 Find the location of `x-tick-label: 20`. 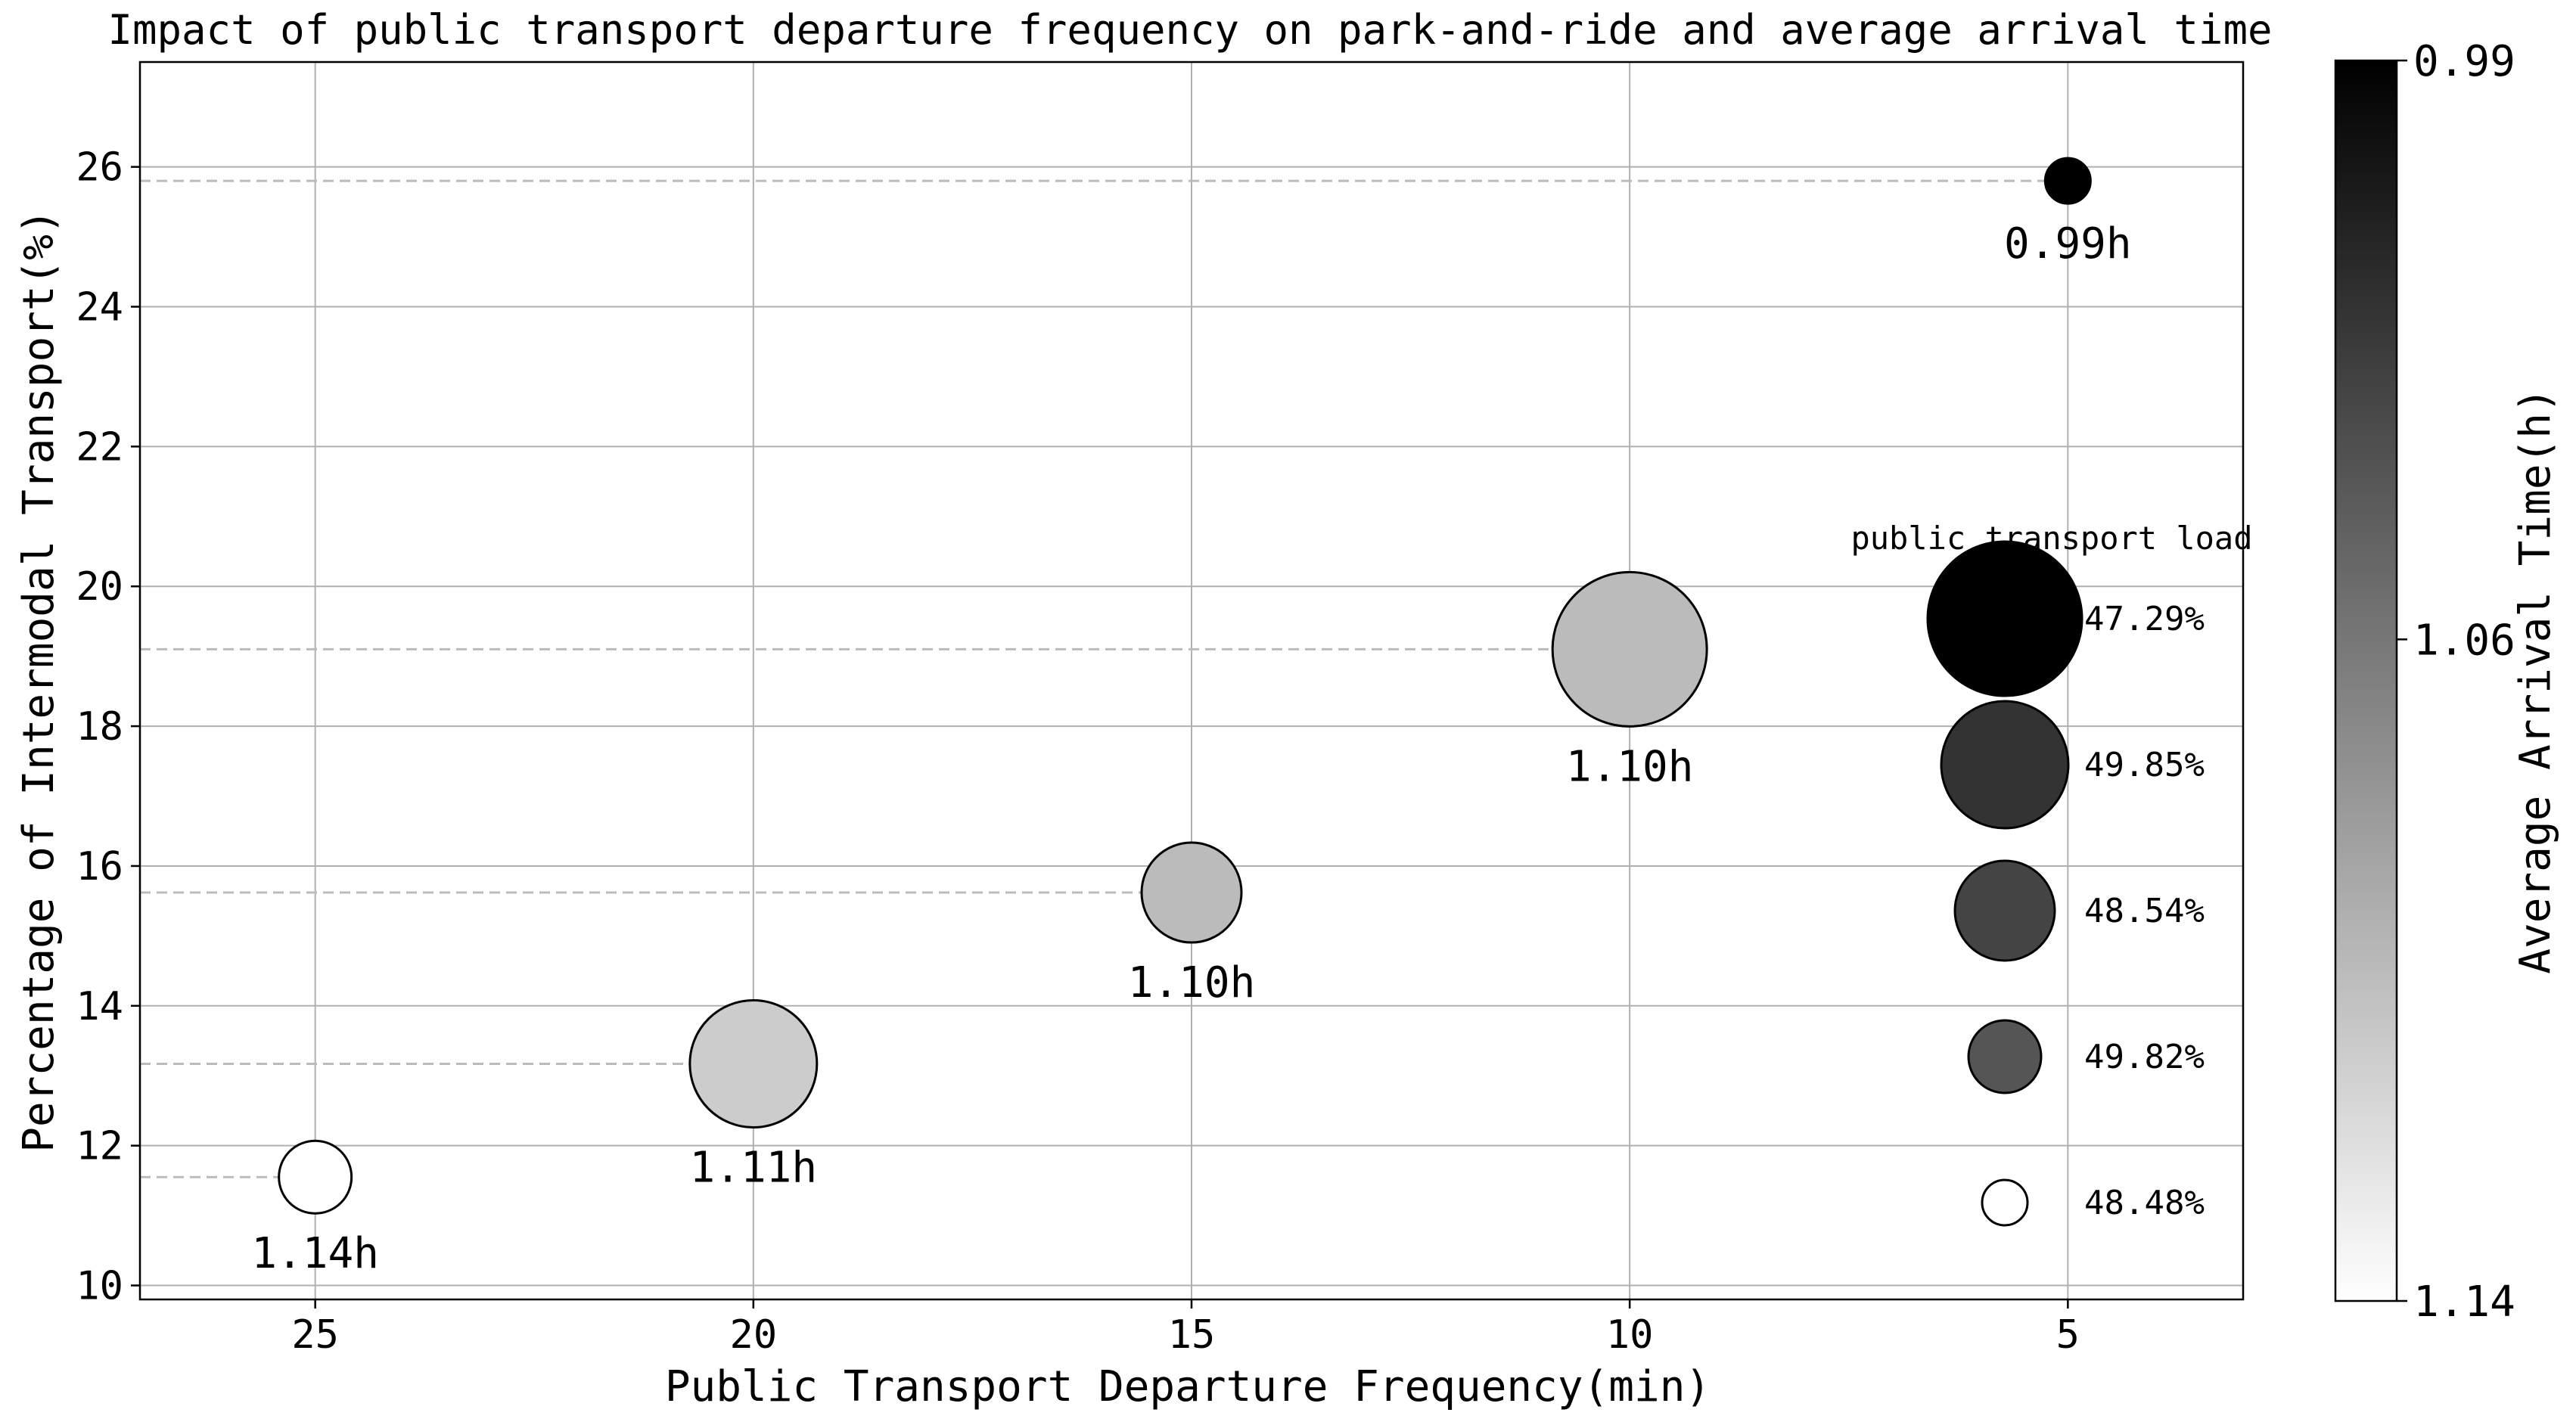

x-tick-label: 20 is located at coordinates (754, 1335).